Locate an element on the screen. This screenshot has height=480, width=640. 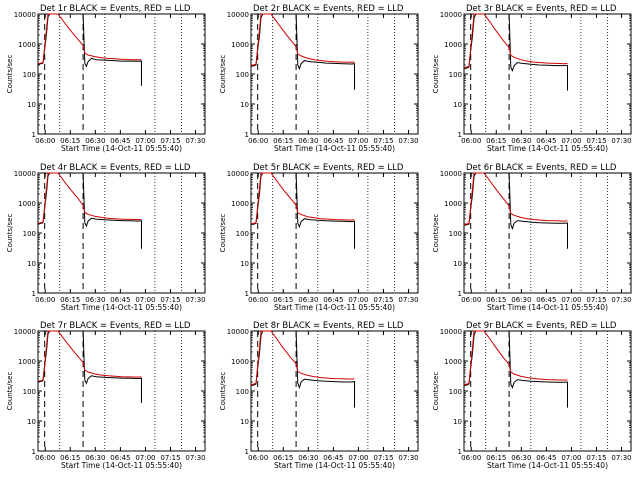
panel-title: Det 3r BLACK = Events, RED = LLD is located at coordinates (541, 9).